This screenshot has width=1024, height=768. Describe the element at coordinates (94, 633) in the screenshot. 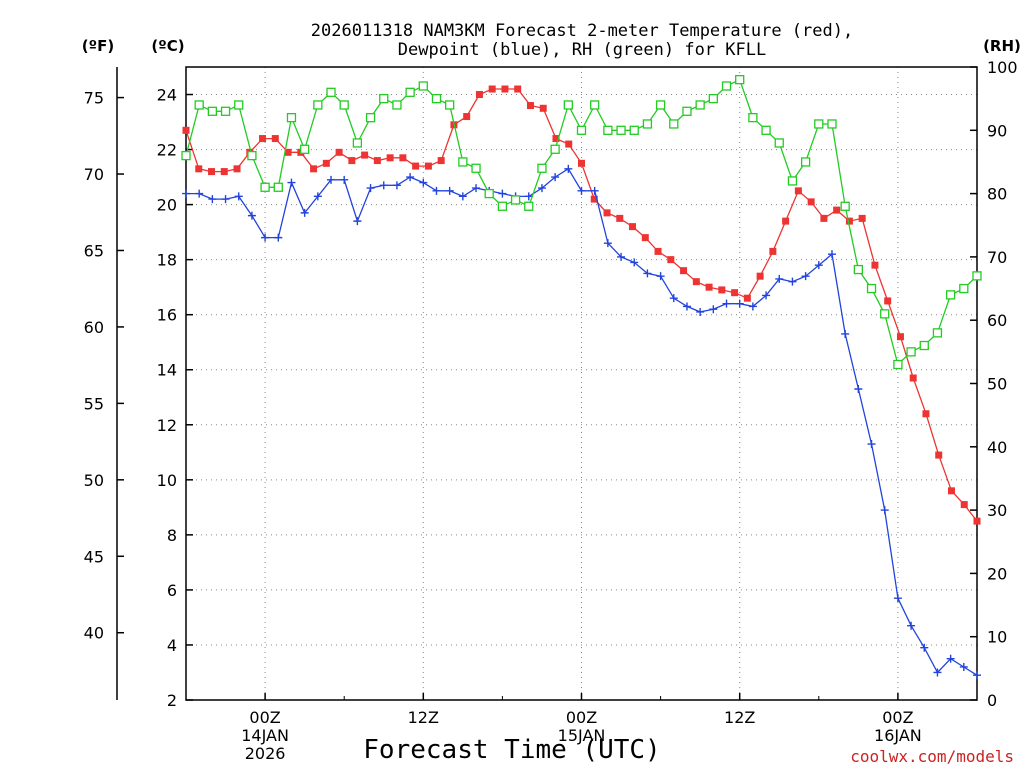

I see `fahrenheit-tick-label: 40` at that location.